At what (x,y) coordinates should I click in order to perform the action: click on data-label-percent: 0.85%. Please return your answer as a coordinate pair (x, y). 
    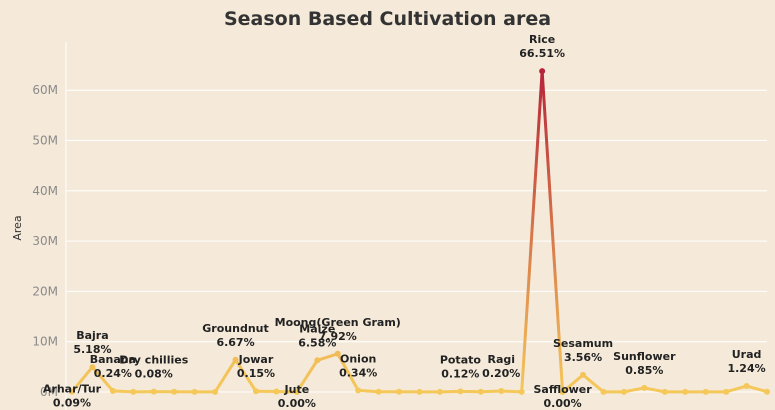
    Looking at the image, I should click on (644, 370).